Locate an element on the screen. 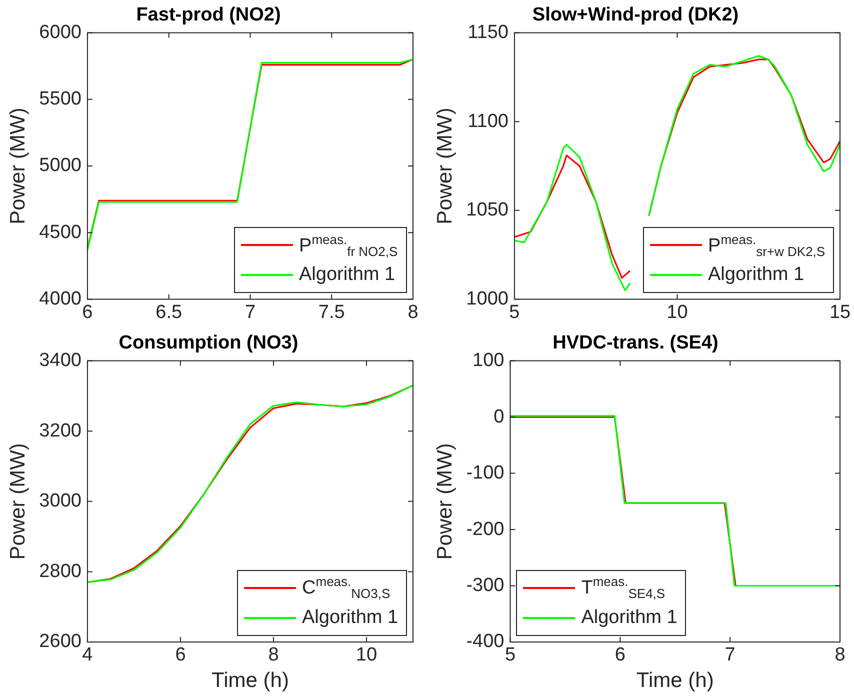 The width and height of the screenshot is (854, 696). y-tick-label: 3200 is located at coordinates (60, 431).